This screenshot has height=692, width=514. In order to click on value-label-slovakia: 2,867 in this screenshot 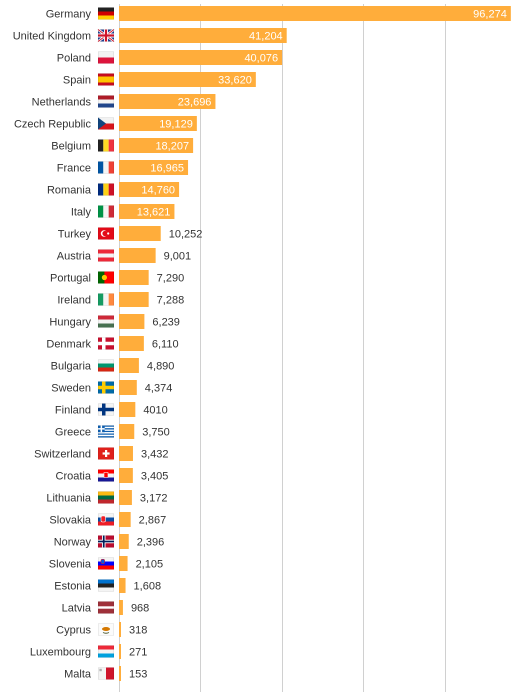, I will do `click(153, 521)`.